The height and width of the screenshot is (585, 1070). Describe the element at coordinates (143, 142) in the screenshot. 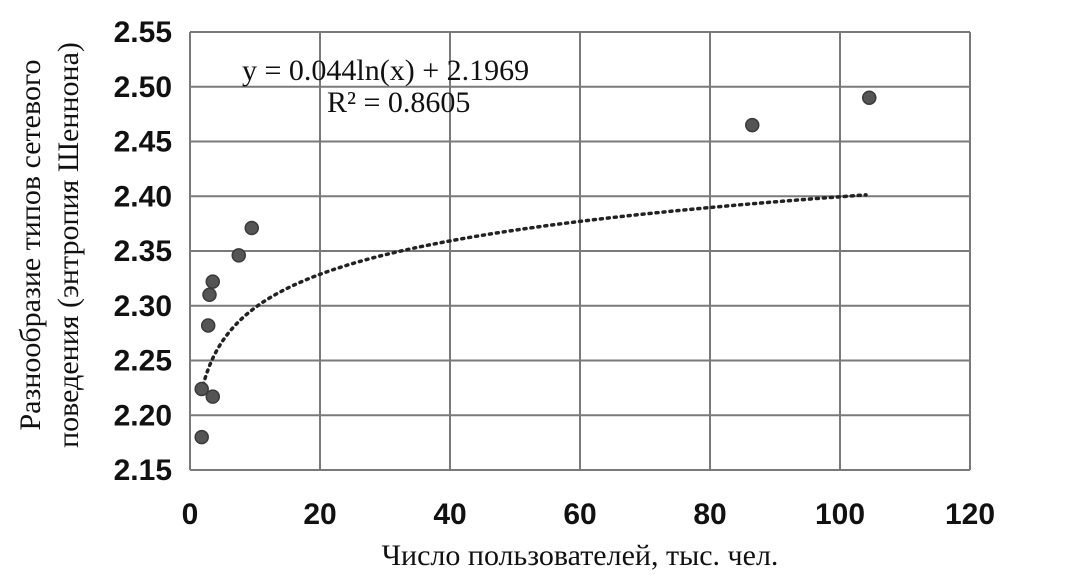

I see `y-tick-label: 2.45` at that location.